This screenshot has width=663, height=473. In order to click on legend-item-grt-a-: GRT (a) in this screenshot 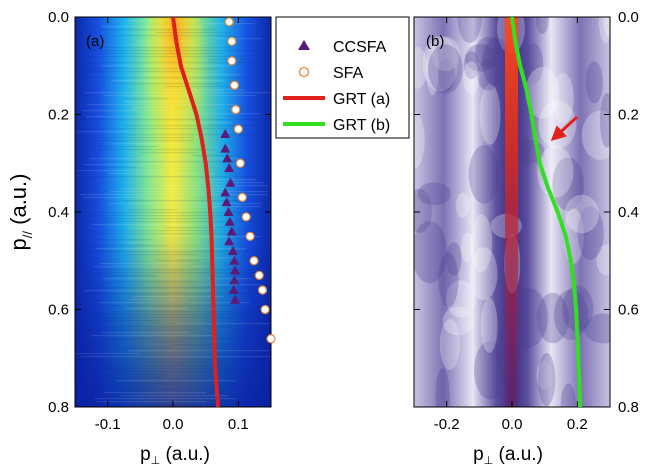, I will do `click(336, 99)`.